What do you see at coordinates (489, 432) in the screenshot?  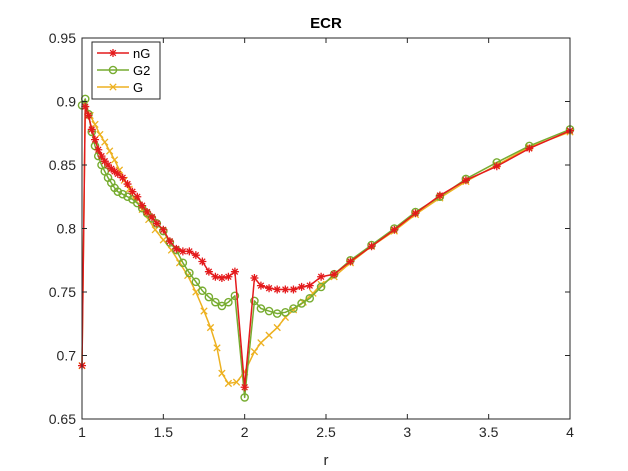 I see `x-tick-label: 3.5` at bounding box center [489, 432].